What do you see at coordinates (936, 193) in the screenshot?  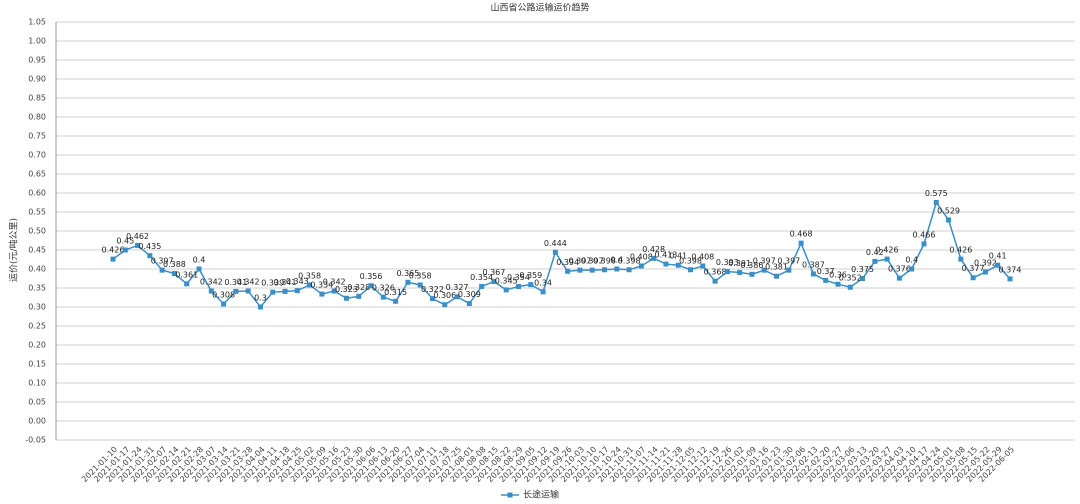 I see `data-label: 0.575` at bounding box center [936, 193].